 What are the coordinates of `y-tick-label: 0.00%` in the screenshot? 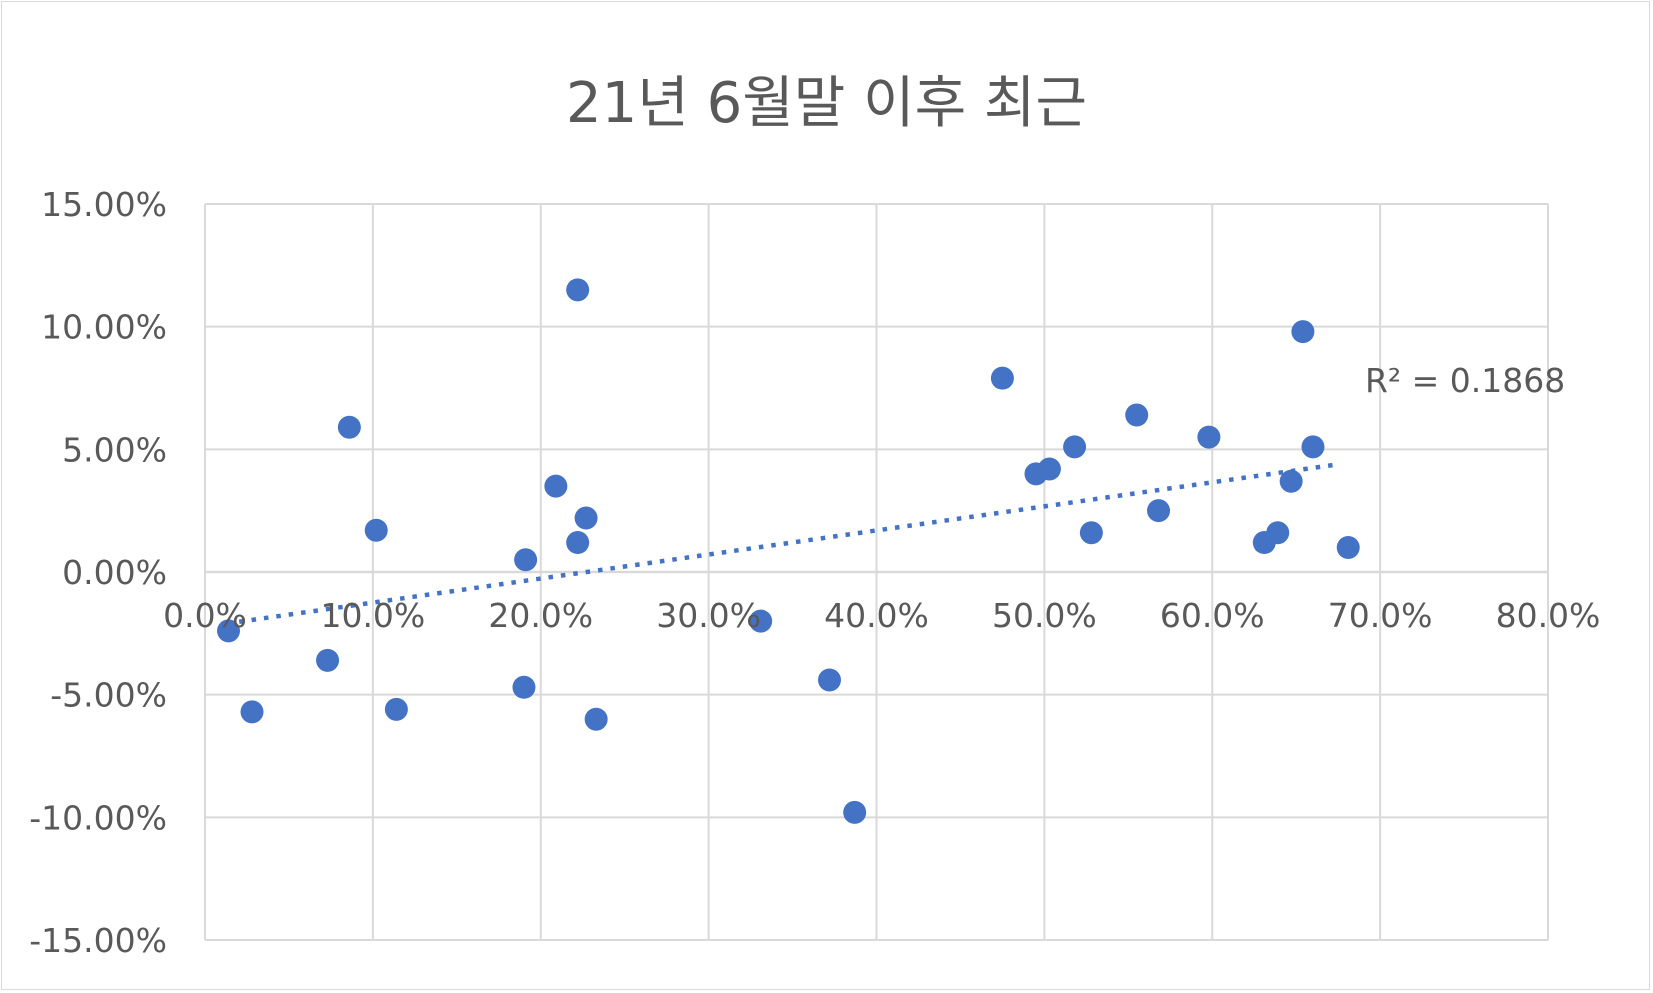 It's located at (114, 572).